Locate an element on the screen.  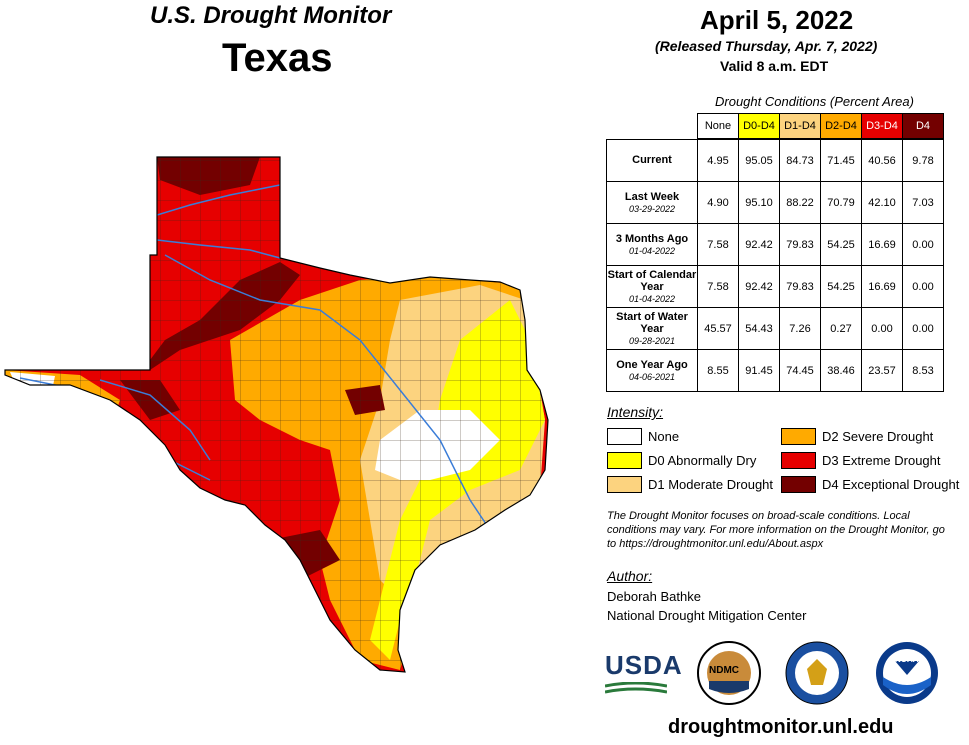
author-name: Deborah Bathke is located at coordinates (654, 596).